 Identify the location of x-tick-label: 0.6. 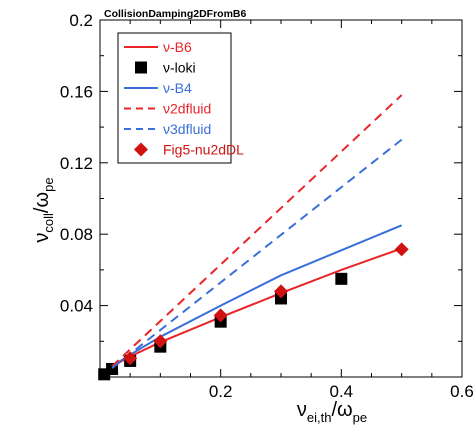
(462, 391).